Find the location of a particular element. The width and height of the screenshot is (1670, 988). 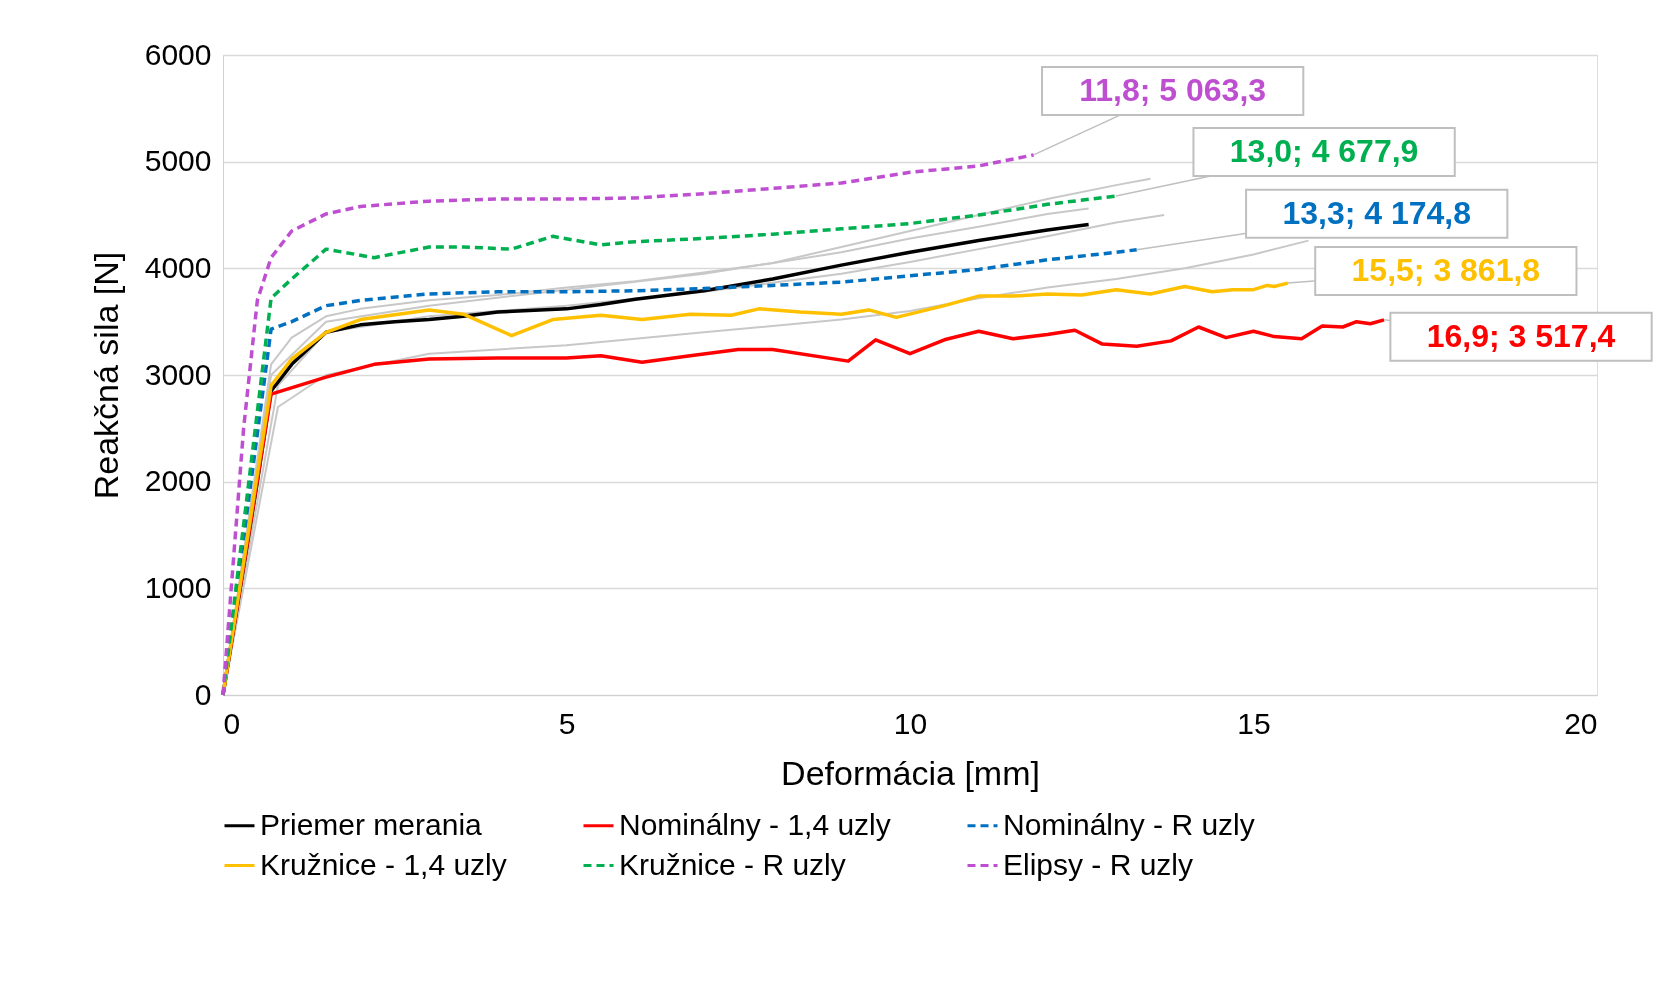

legend-label: Elipsy - R uzly is located at coordinates (1098, 864).